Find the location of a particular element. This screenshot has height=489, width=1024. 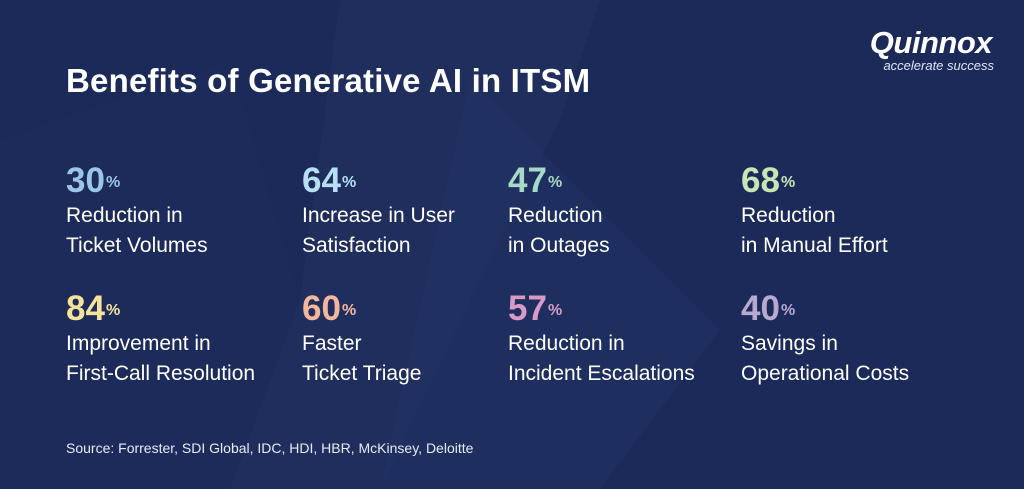

stat-value: 68% is located at coordinates (856, 181).